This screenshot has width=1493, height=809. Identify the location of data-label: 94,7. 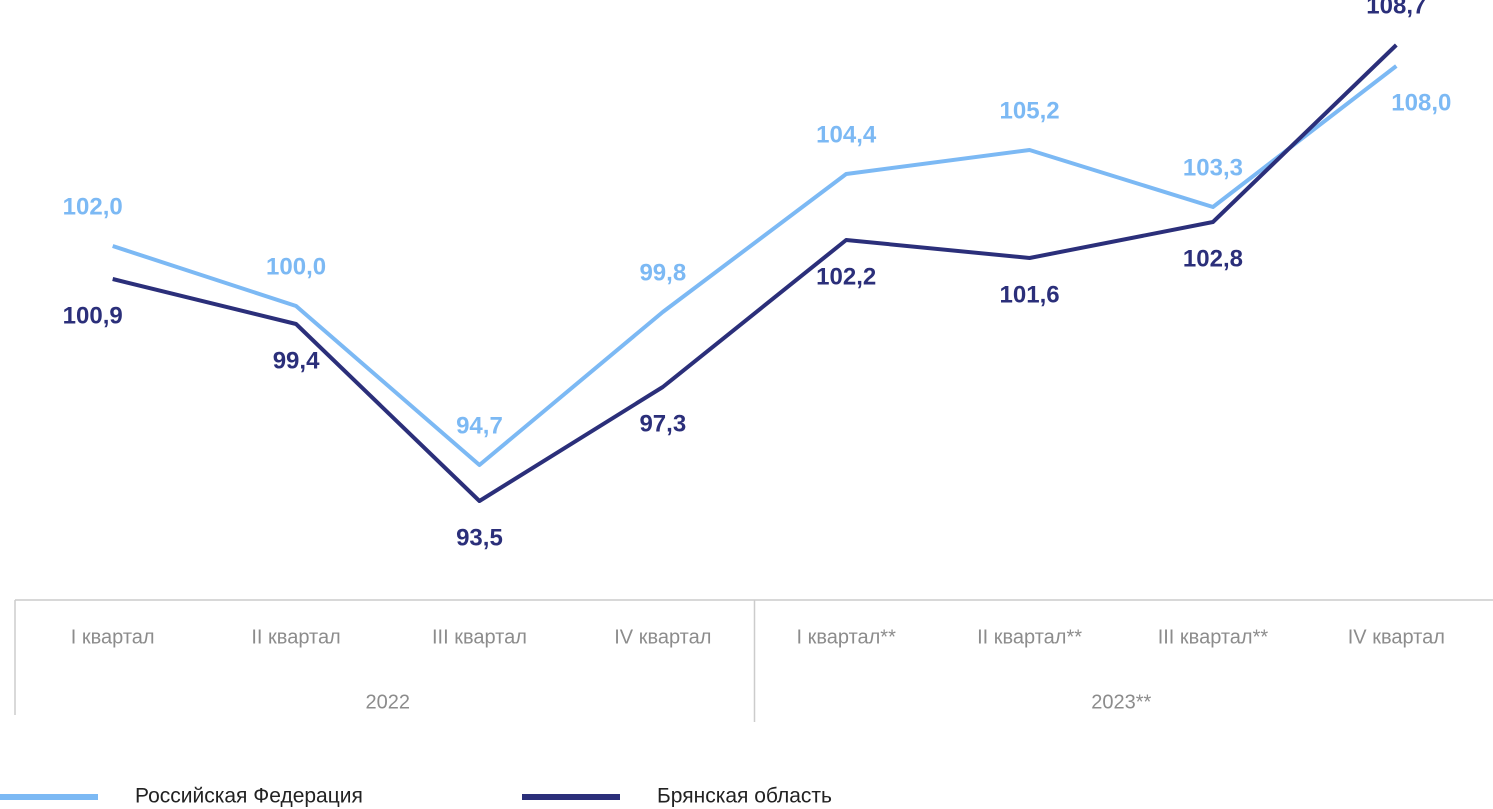
(479, 425).